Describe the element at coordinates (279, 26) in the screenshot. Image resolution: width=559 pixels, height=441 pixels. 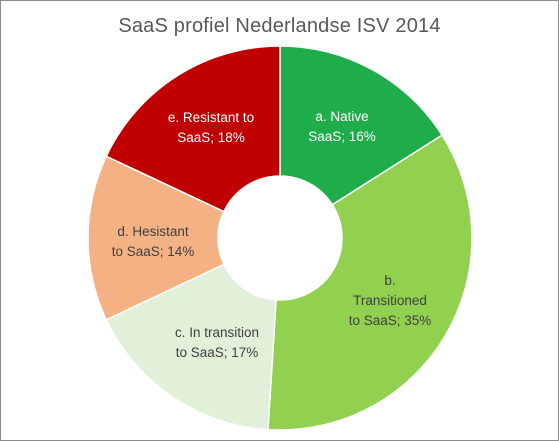
I see `chart-title: SaaS profiel Nederlandse ISV 2014` at that location.